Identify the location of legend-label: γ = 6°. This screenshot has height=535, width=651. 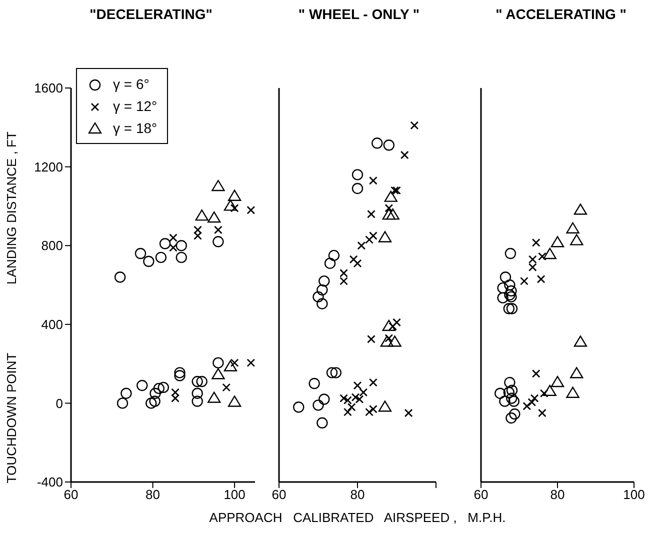
(131, 84).